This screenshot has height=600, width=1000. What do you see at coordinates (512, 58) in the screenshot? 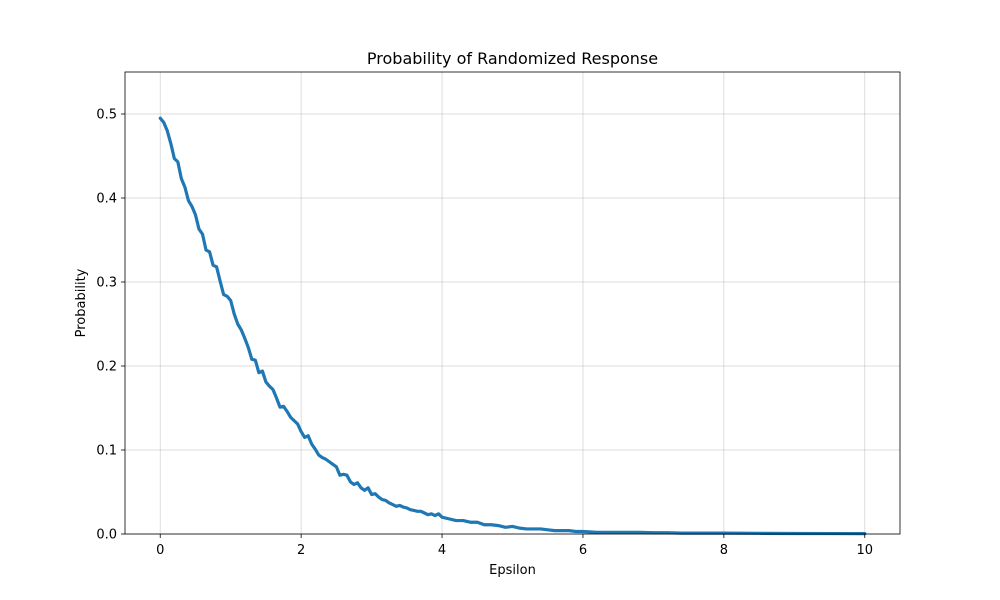
I see `chart-title: Probability of Randomized Response` at bounding box center [512, 58].